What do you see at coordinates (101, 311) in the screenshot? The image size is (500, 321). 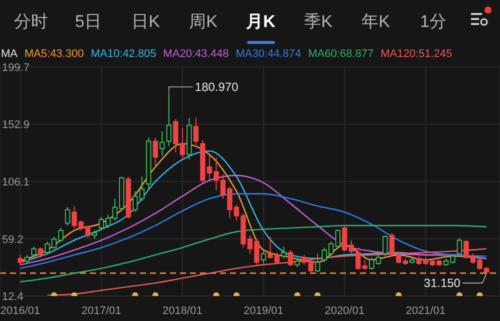 I see `x-tick-label: 2017/01` at bounding box center [101, 311].